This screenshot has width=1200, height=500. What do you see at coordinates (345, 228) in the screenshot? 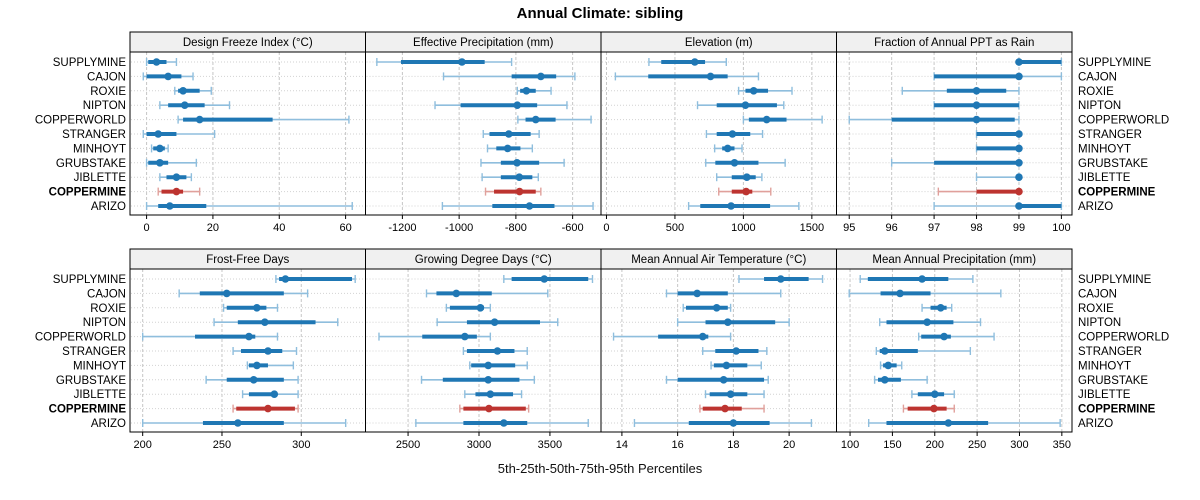
I see `axis-tick-label: 60` at bounding box center [345, 228].